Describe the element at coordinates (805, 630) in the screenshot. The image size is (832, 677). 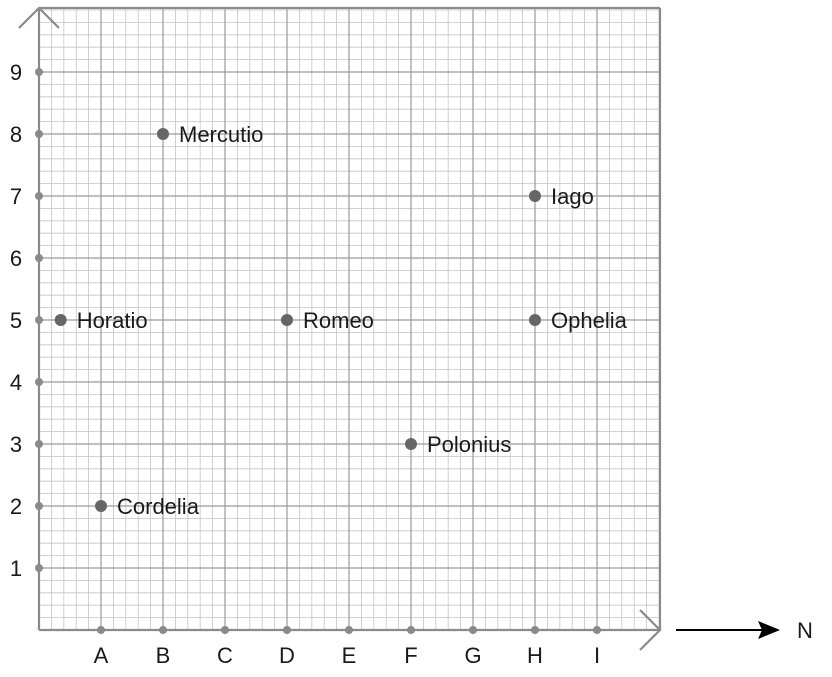
I see `direction-label: N` at that location.